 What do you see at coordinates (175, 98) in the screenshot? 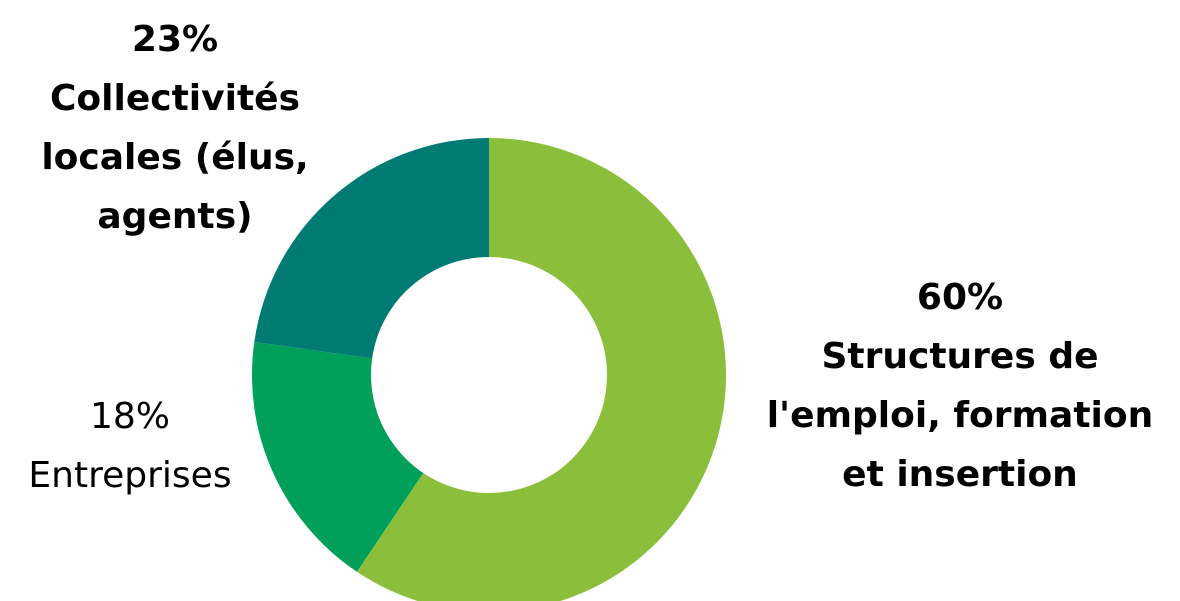
I see `slice-label-collectivites-line-1: Collectivités` at bounding box center [175, 98].